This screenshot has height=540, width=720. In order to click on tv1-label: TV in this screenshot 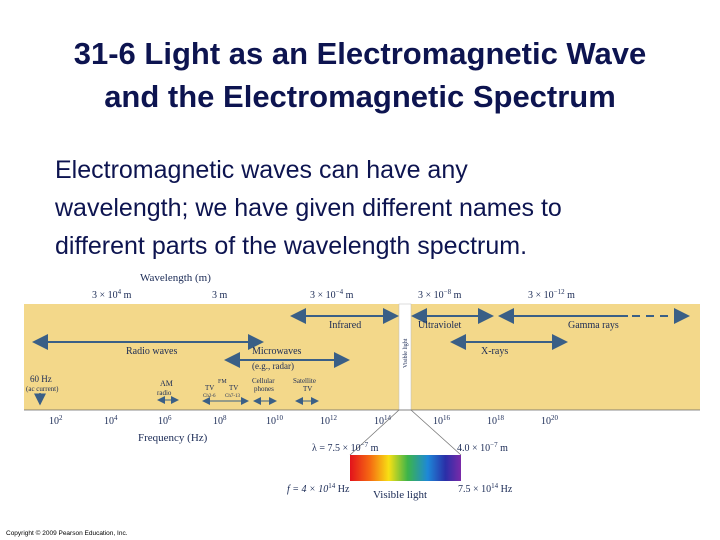, I will do `click(209, 388)`.